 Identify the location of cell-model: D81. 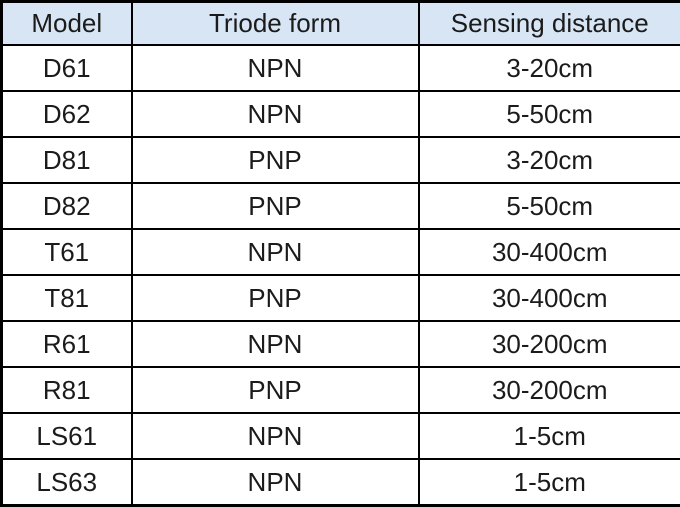
(66, 160).